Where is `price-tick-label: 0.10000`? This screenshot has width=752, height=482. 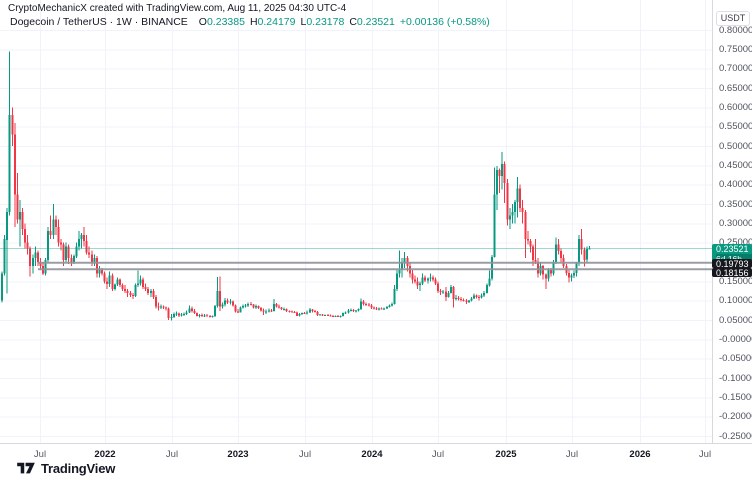
price-tick-label: 0.10000 is located at coordinates (735, 301).